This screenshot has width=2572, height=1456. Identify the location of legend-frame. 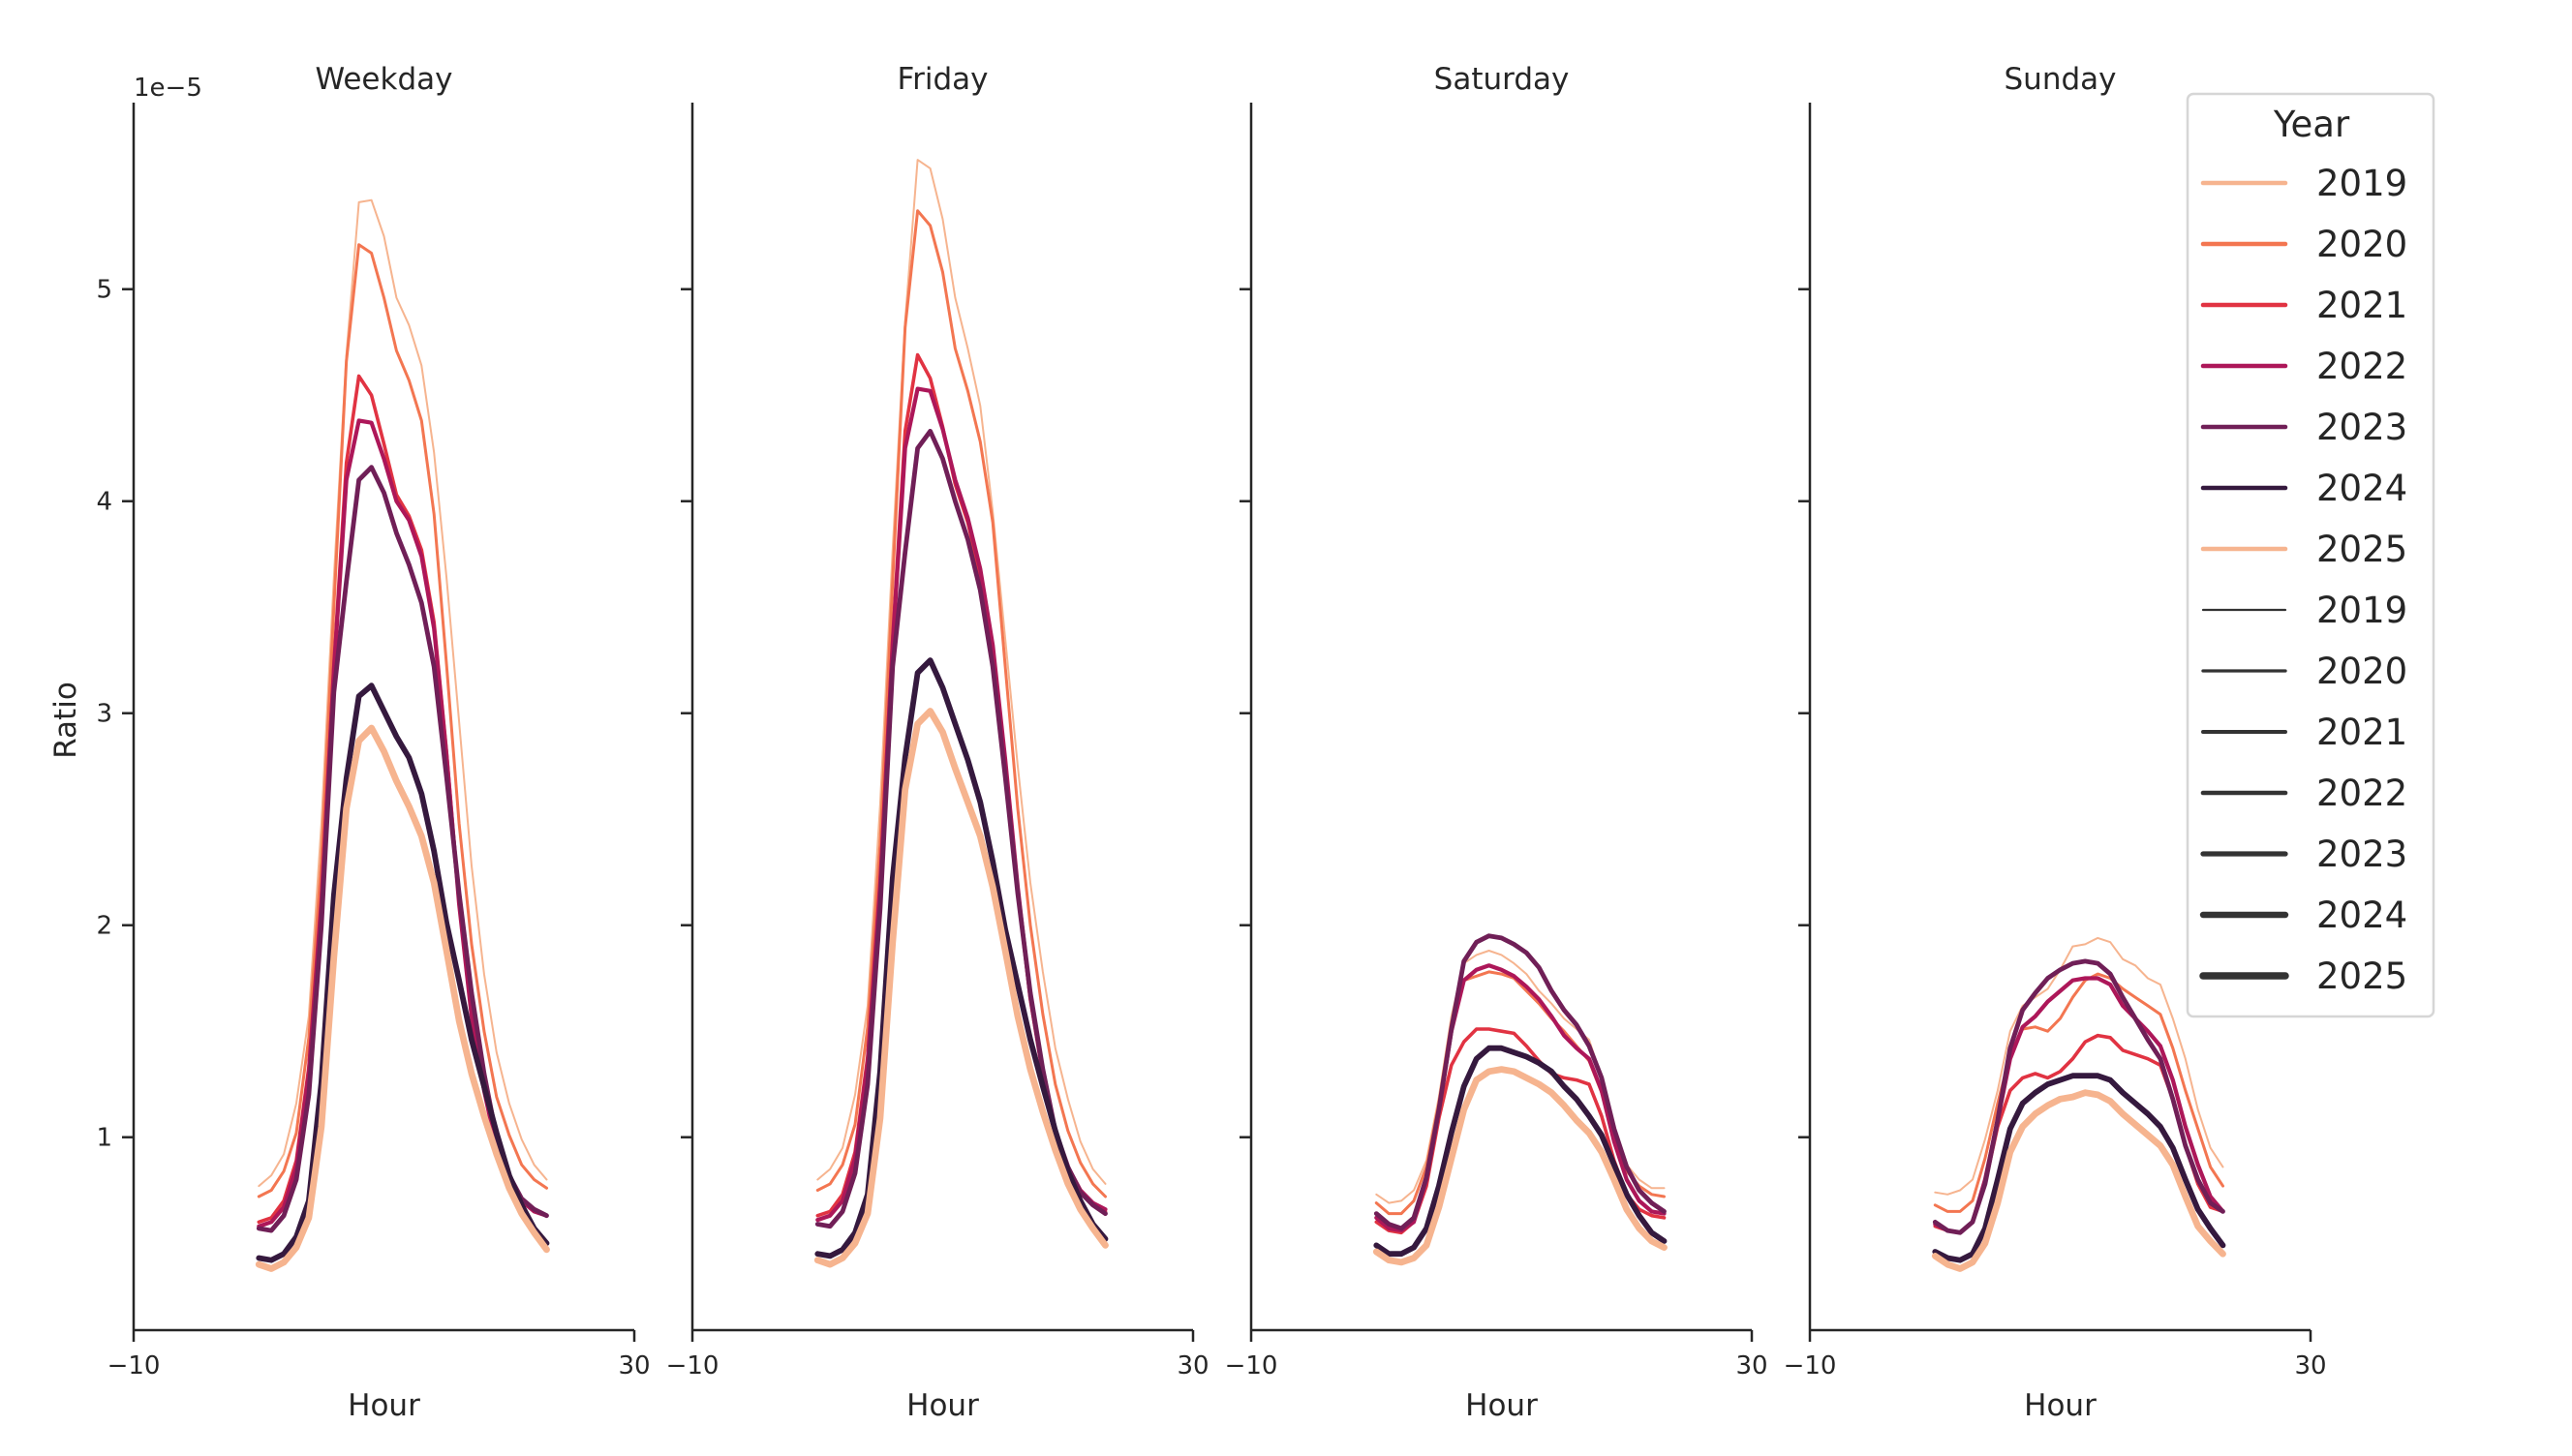
(2310, 555).